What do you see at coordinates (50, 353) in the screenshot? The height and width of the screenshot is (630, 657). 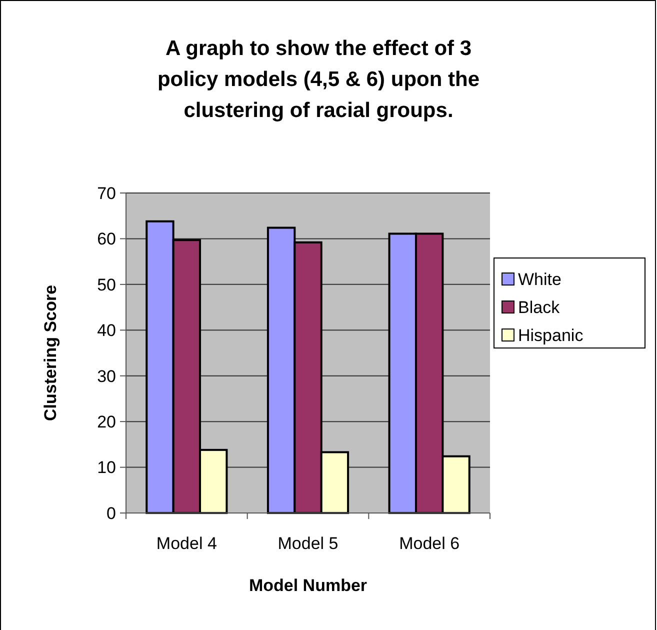 I see `y-axis-title: Clustering Score` at bounding box center [50, 353].